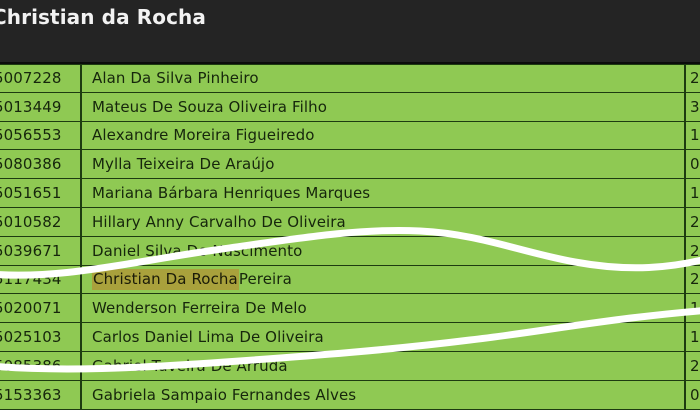 The image size is (700, 410). What do you see at coordinates (31, 106) in the screenshot?
I see `cell-id: 5013449` at bounding box center [31, 106].